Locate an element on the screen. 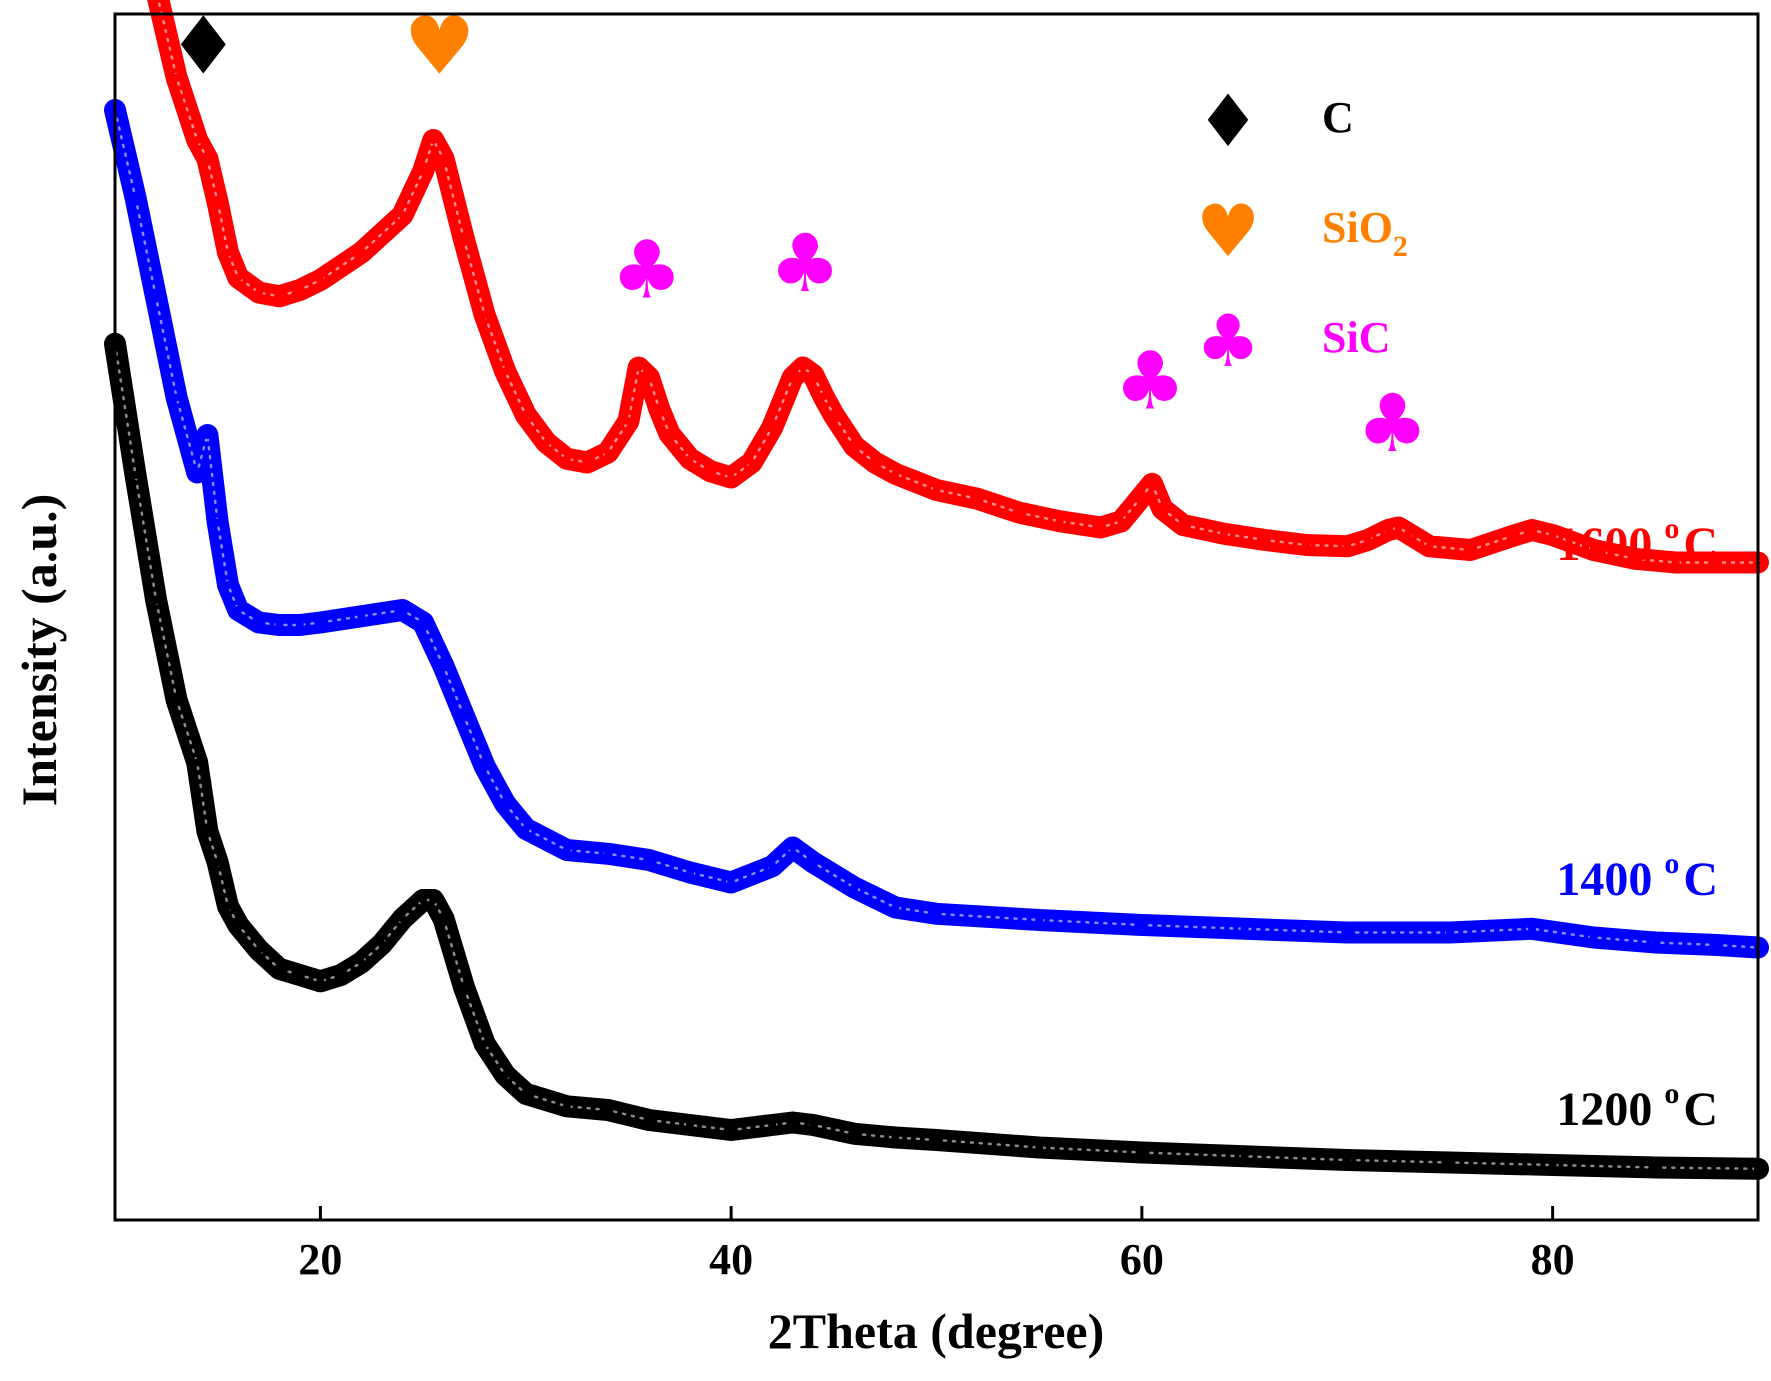  y-axis-title: Intensity (a.u.) is located at coordinates (39, 650).